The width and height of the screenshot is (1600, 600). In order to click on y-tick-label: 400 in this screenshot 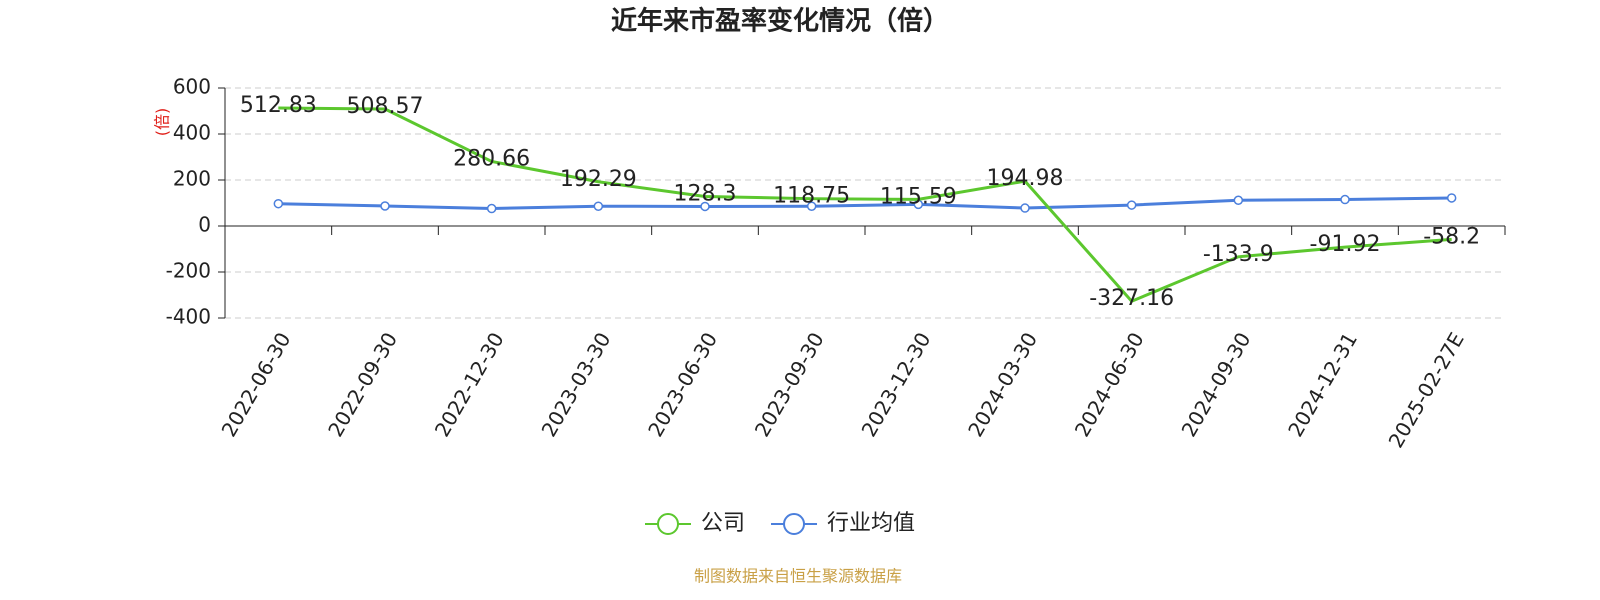, I will do `click(192, 133)`.